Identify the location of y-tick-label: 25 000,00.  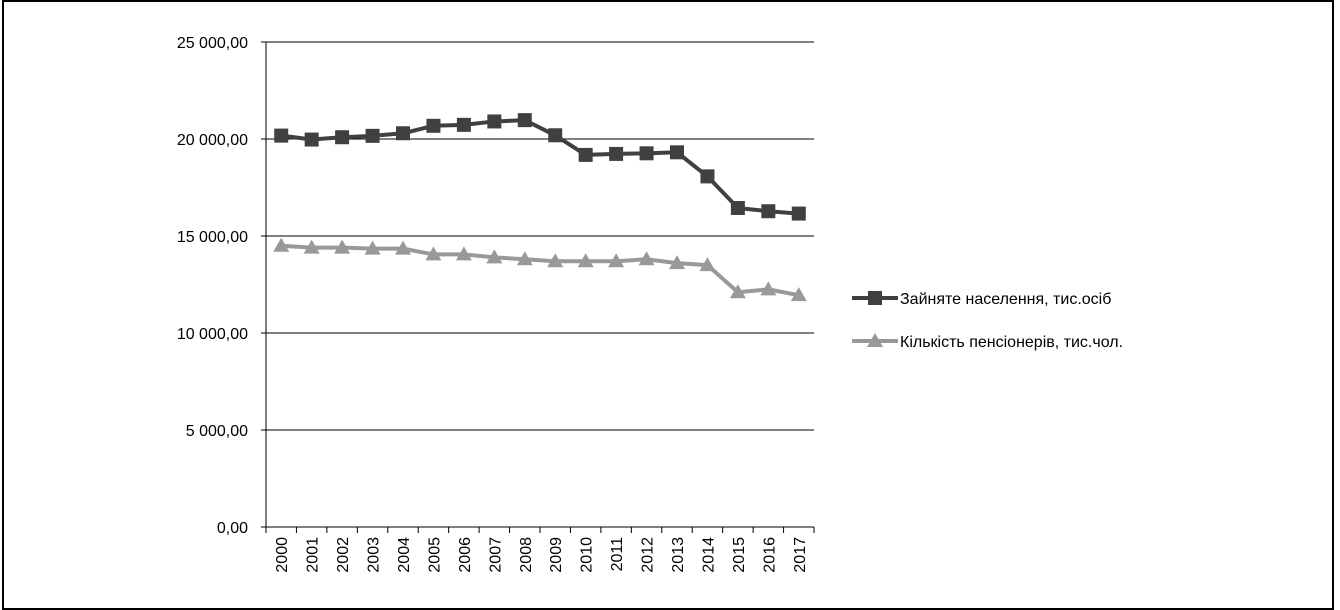
(212, 43).